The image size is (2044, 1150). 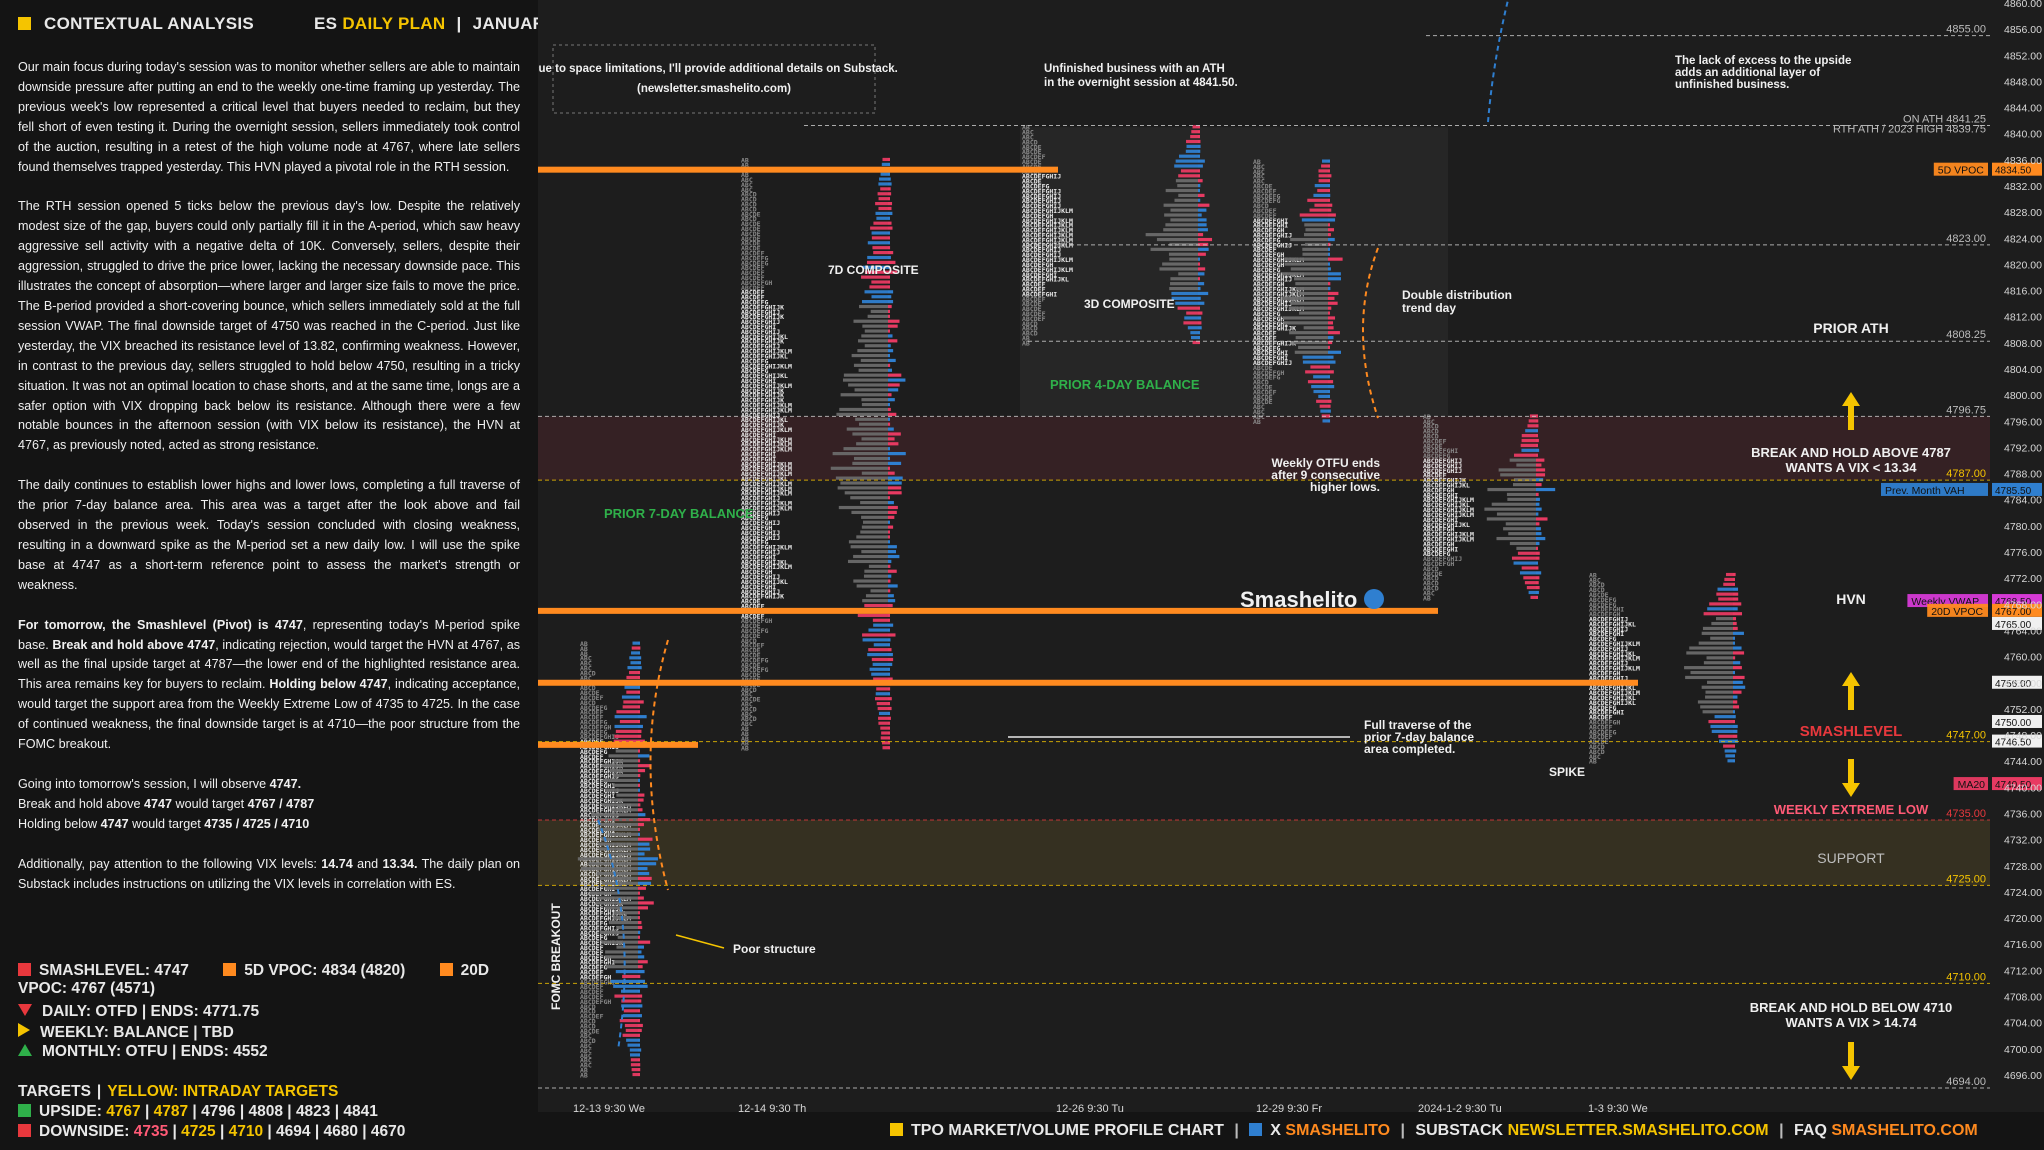 I want to click on below-targets: 4735 / 4725 / 4710, so click(x=257, y=823).